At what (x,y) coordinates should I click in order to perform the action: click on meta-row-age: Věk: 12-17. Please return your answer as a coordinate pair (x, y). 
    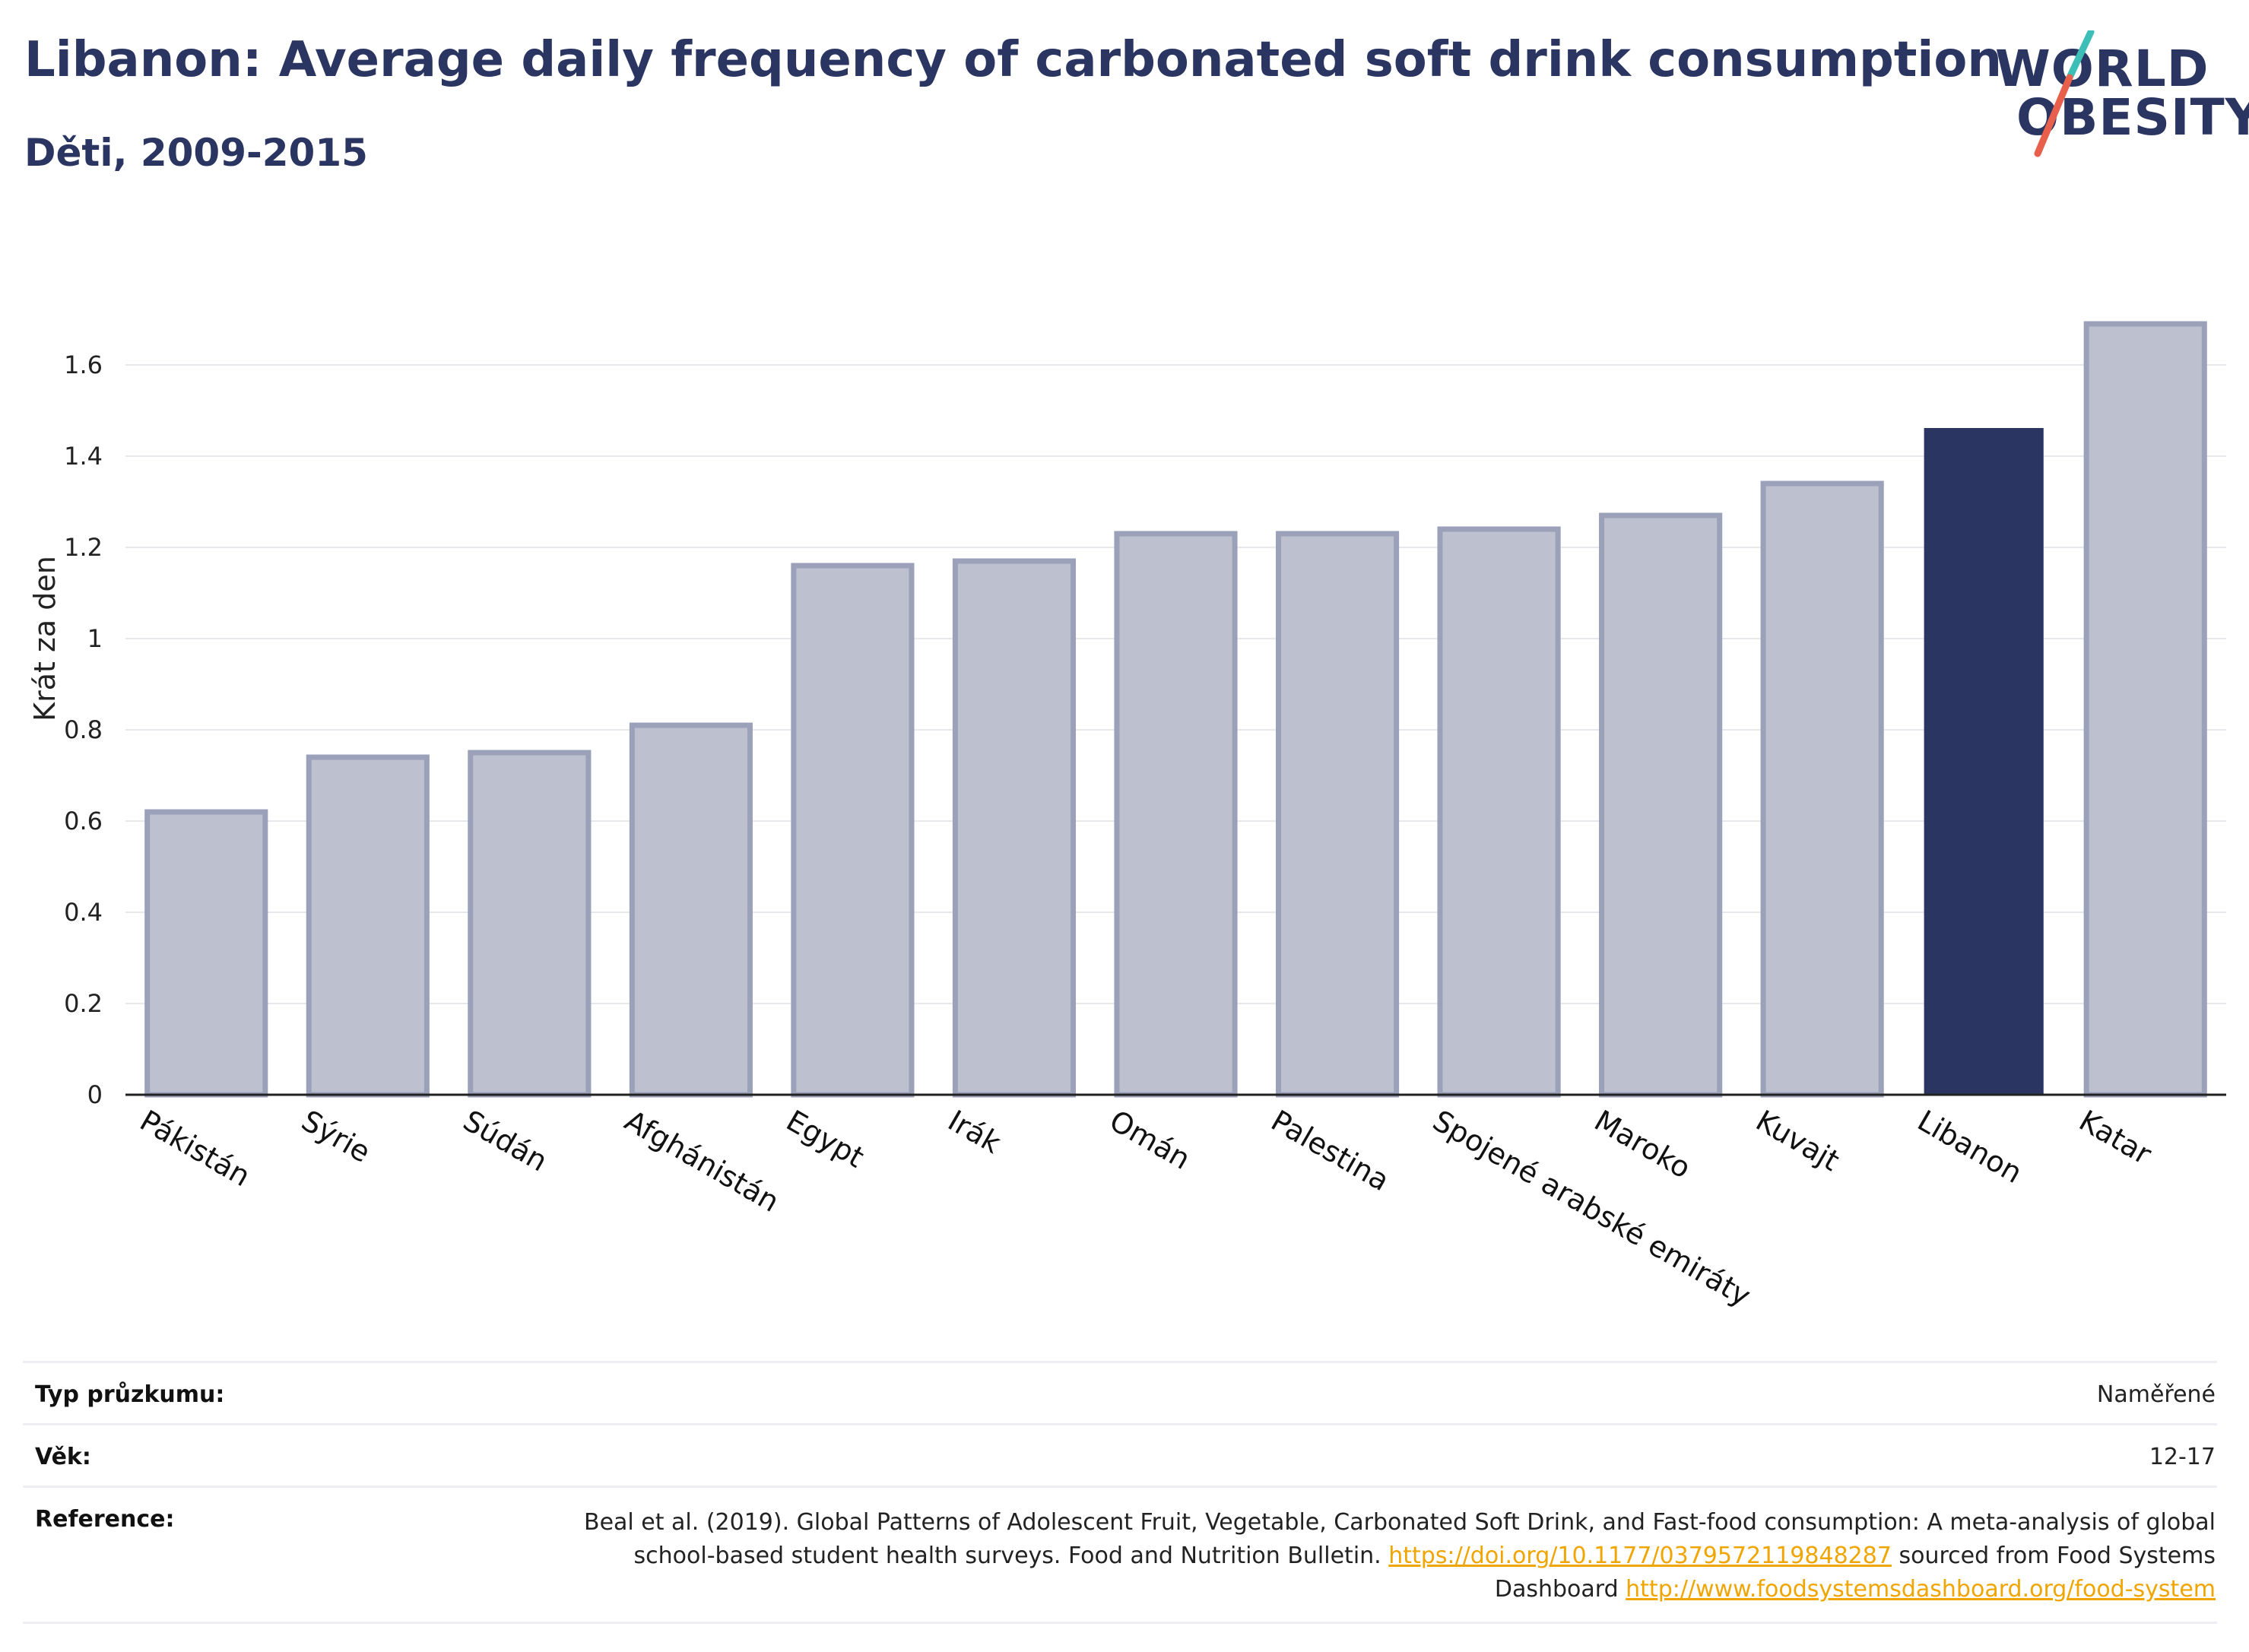
    Looking at the image, I should click on (1120, 1454).